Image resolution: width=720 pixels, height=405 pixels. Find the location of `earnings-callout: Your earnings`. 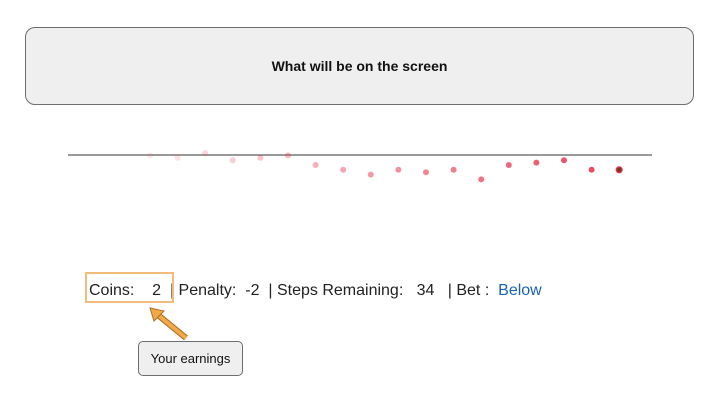

earnings-callout: Your earnings is located at coordinates (190, 358).